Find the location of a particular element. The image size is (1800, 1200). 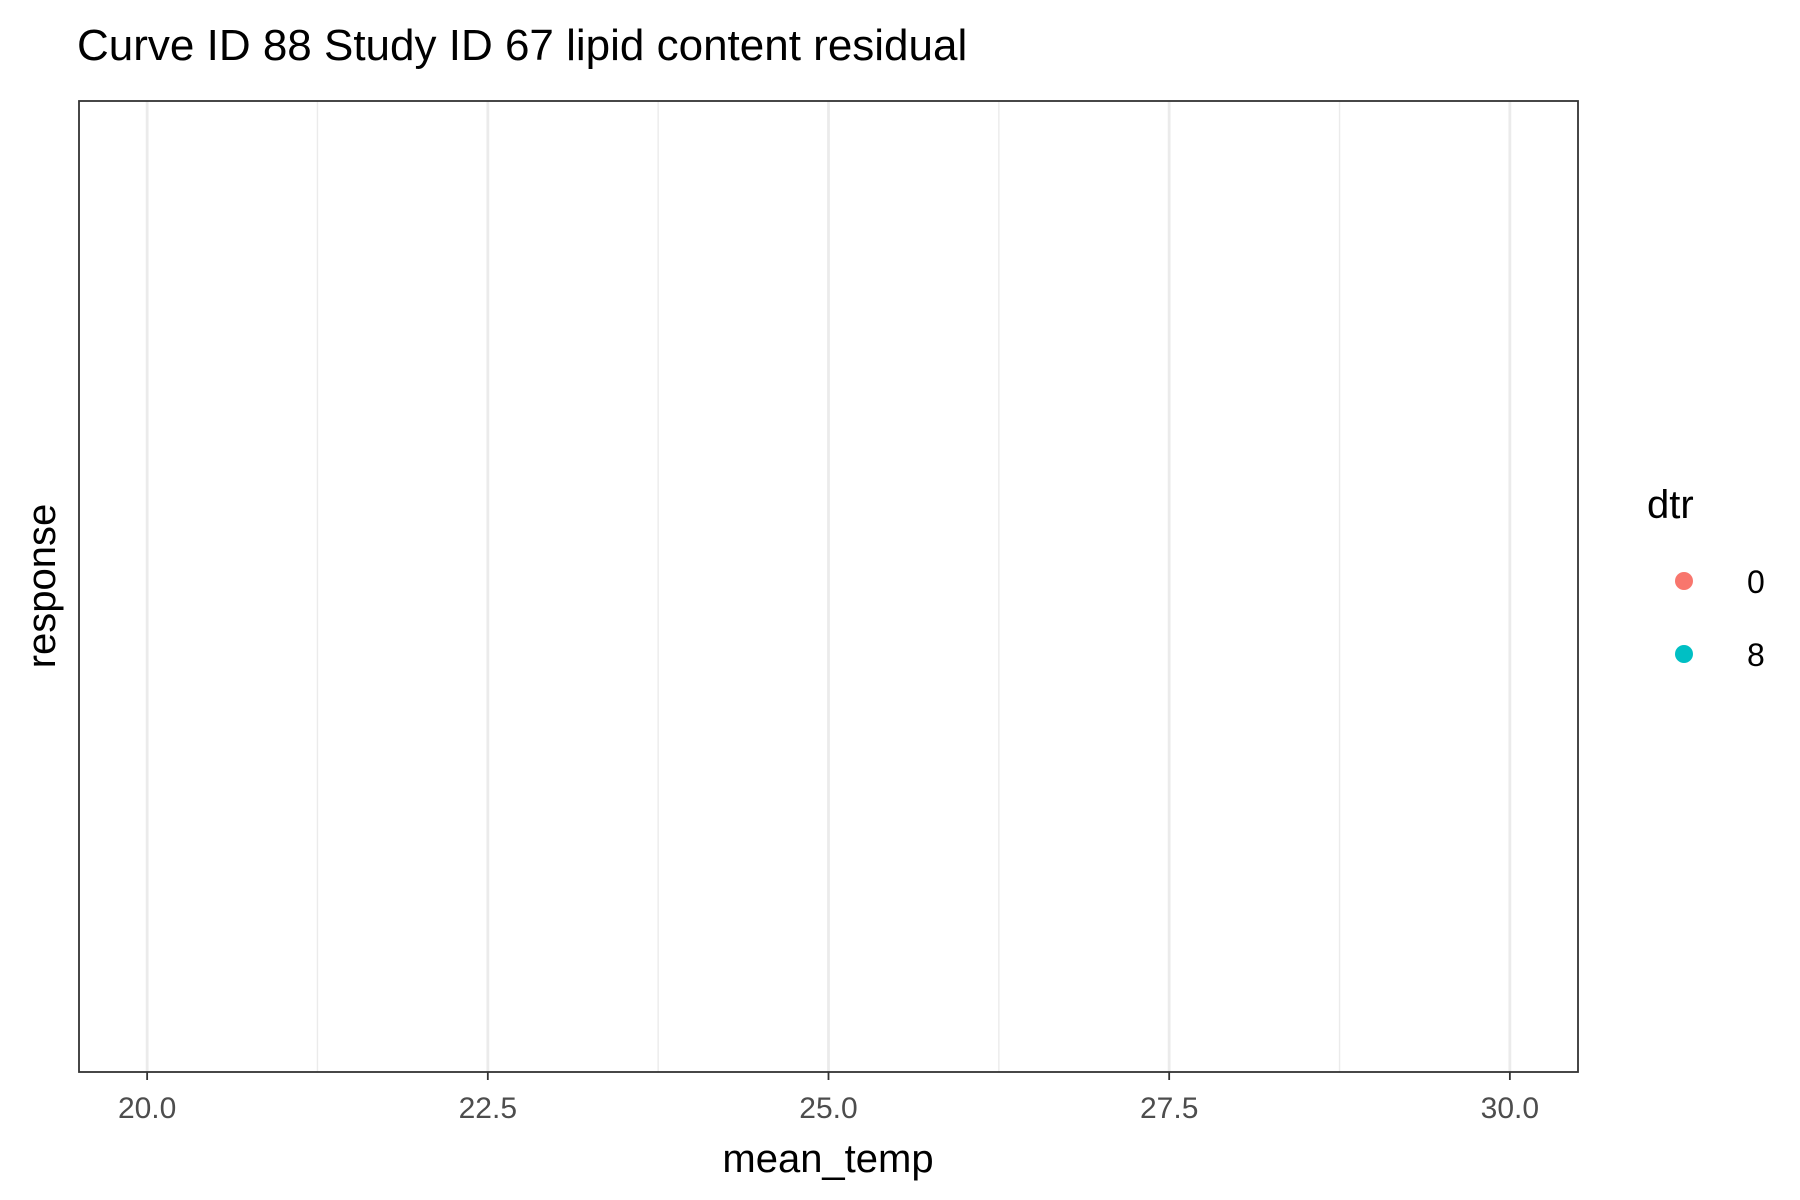

legend-entries: 08 is located at coordinates (1720, 618).